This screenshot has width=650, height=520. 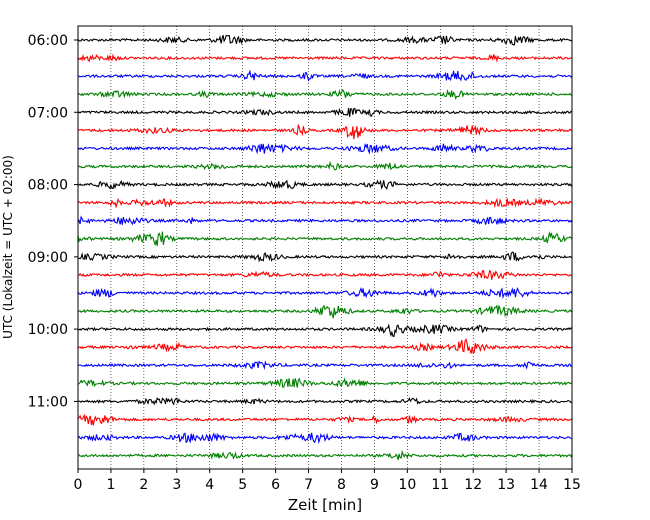 I want to click on x-tick-label: 14, so click(x=539, y=485).